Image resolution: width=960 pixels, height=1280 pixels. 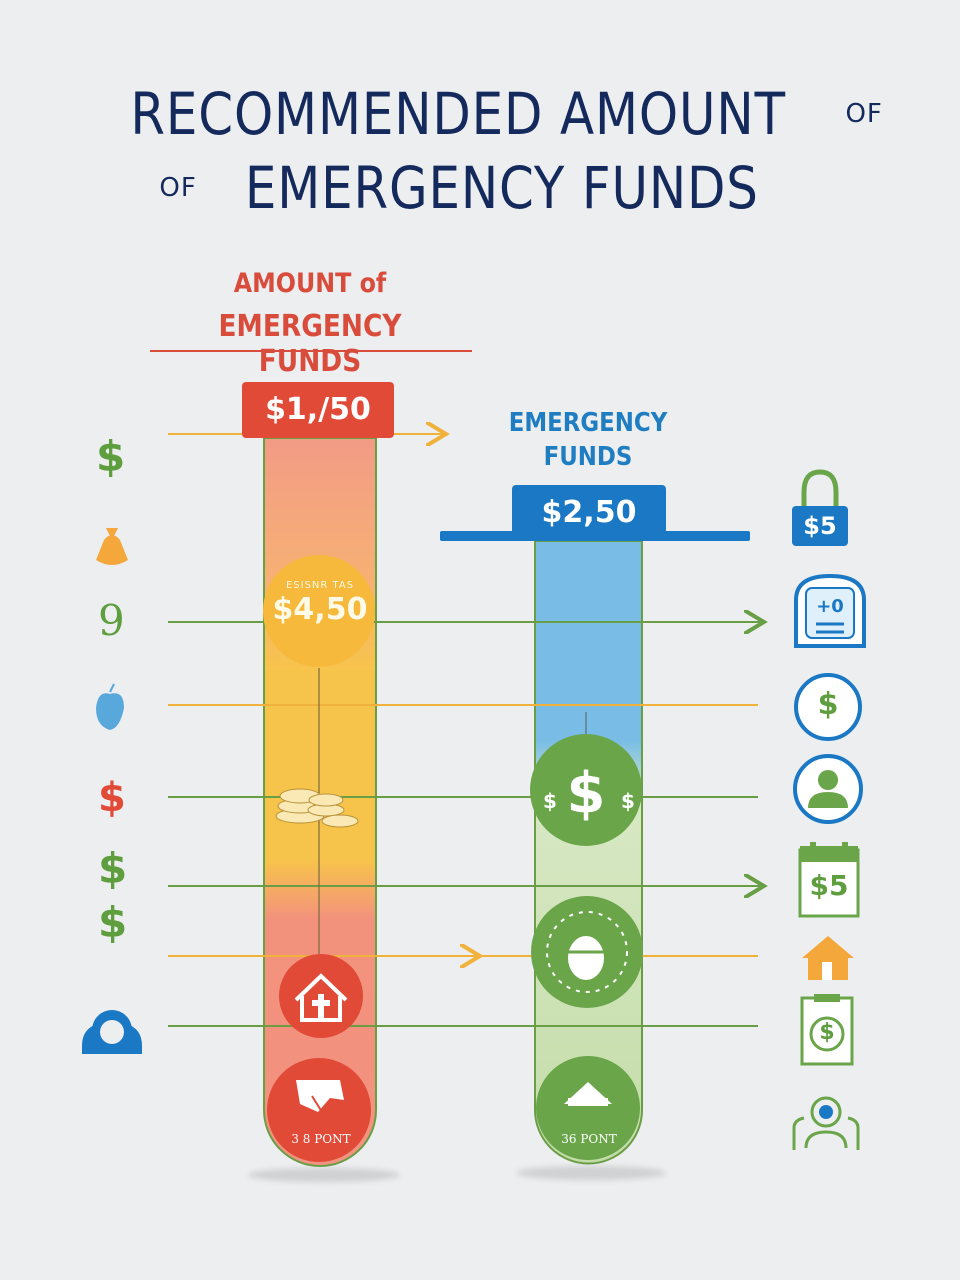 What do you see at coordinates (829, 885) in the screenshot?
I see `calendar-value: $5` at bounding box center [829, 885].